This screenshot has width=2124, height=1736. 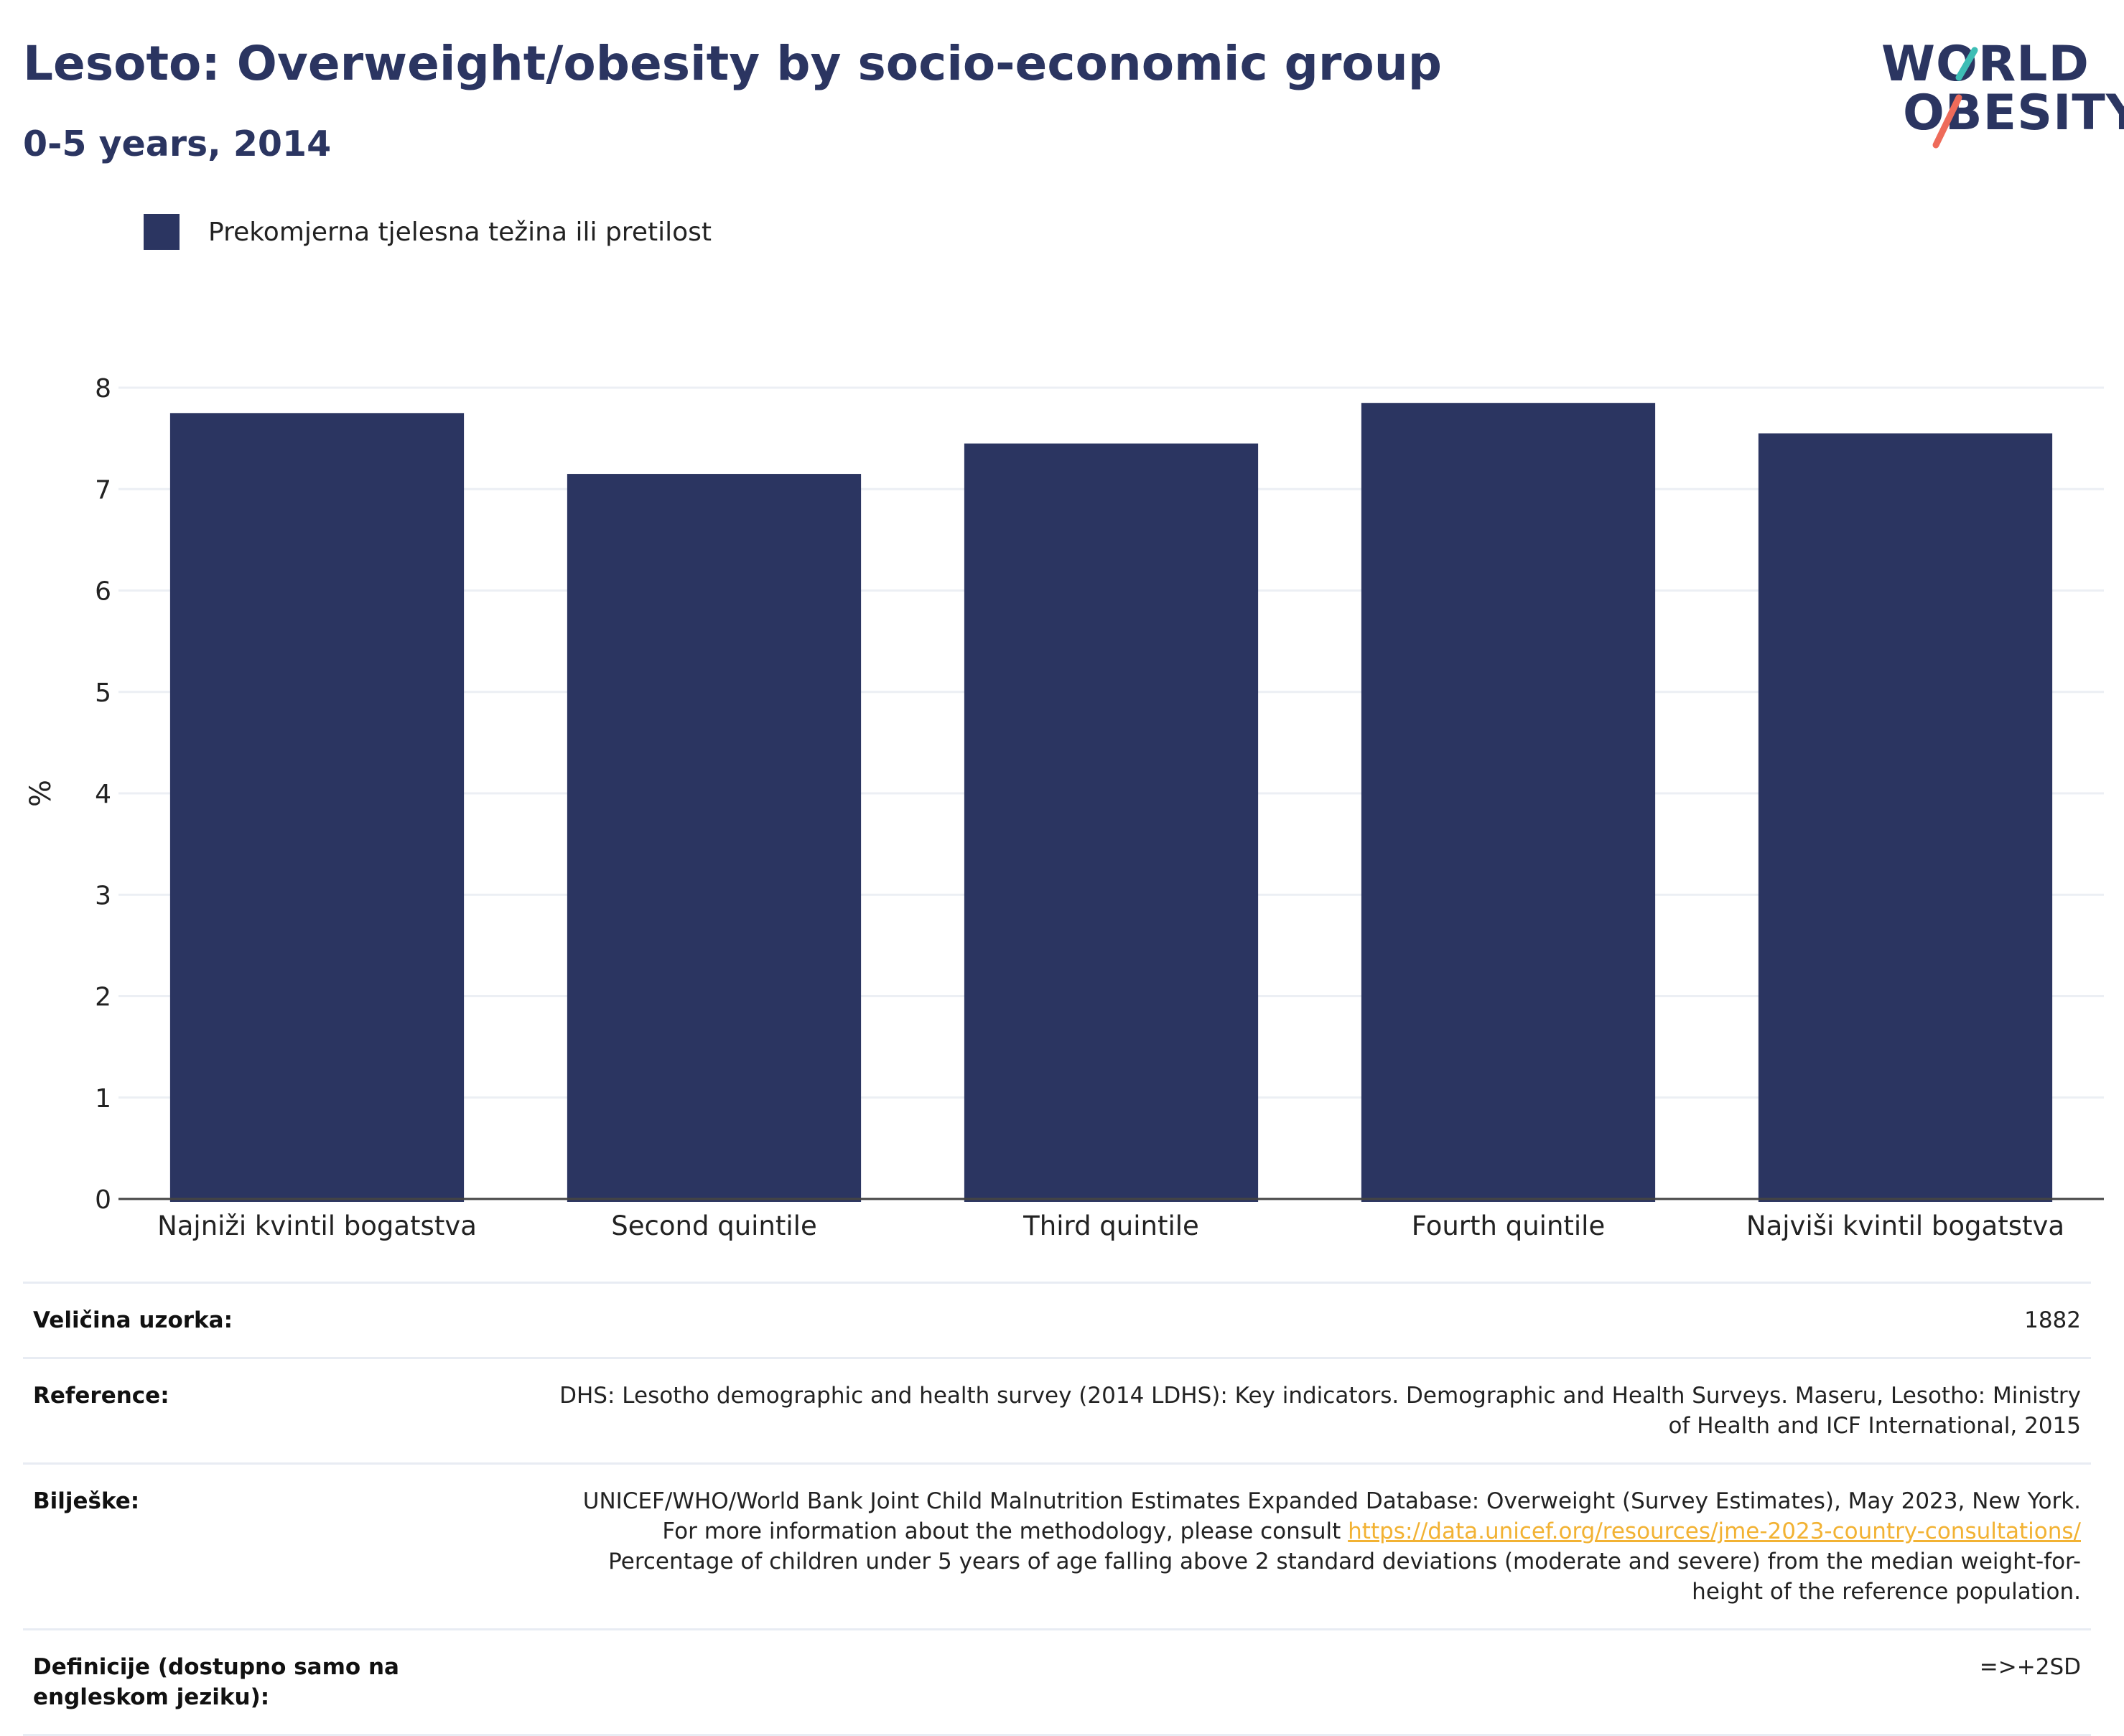 What do you see at coordinates (1111, 1225) in the screenshot?
I see `x-tick-label: Third quintile` at bounding box center [1111, 1225].